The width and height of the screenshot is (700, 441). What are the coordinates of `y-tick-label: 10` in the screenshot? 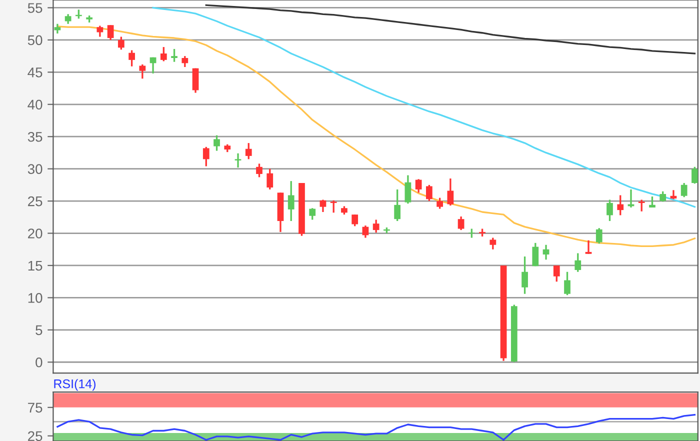 It's located at (35, 298).